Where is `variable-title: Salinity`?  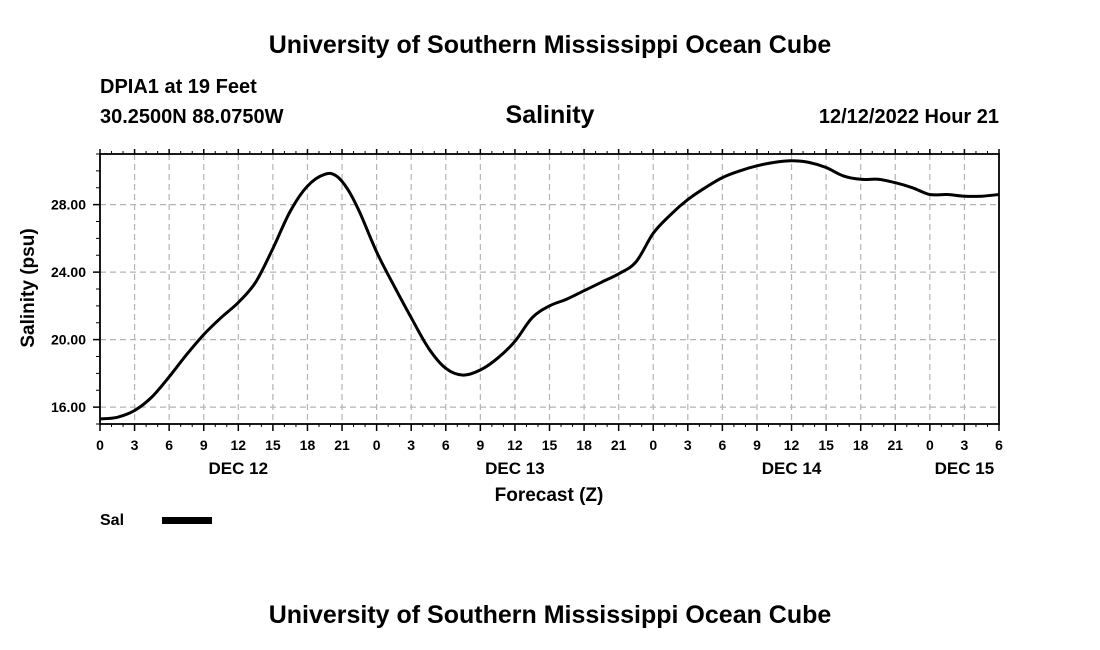 variable-title: Salinity is located at coordinates (550, 115).